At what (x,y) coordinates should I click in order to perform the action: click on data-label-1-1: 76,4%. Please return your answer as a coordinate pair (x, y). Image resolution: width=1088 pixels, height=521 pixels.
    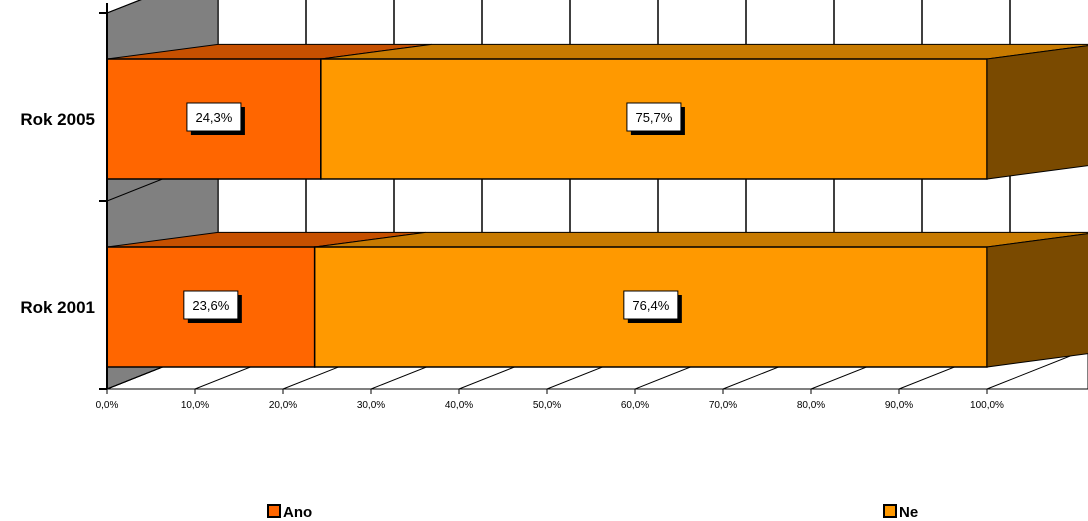
    Looking at the image, I should click on (650, 305).